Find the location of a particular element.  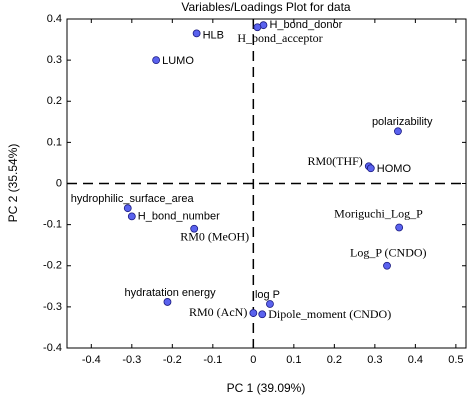

x-tick-label: 0.5 is located at coordinates (455, 360).